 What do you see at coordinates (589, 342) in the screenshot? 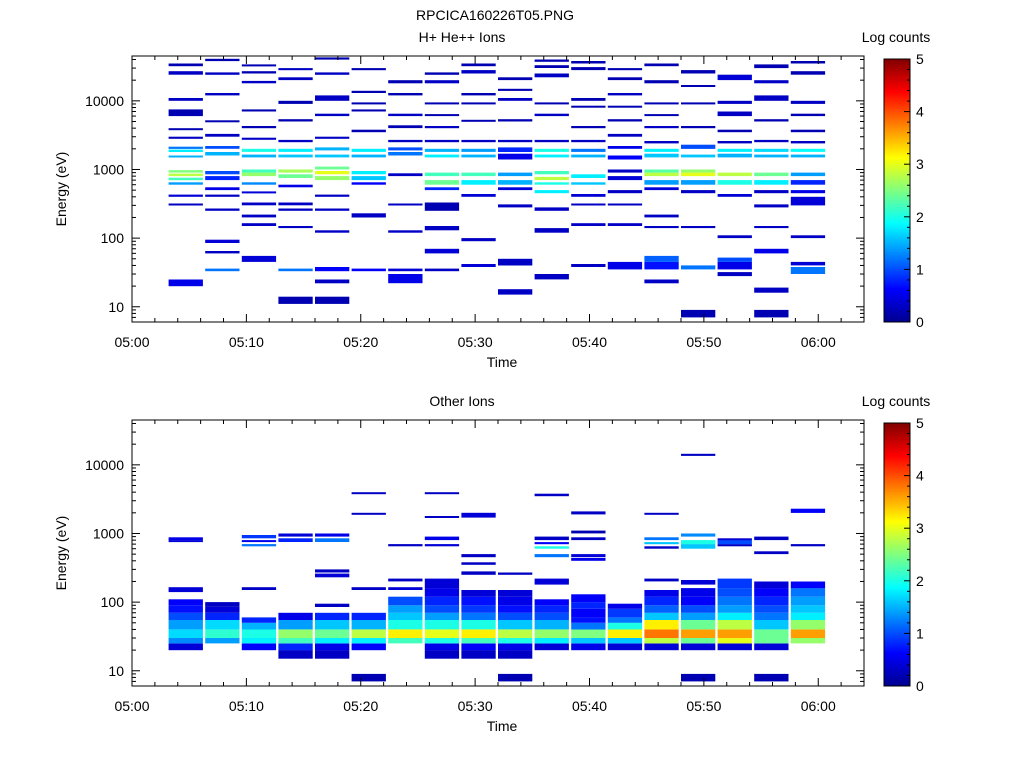
I see `x-tick-label: 05:40` at bounding box center [589, 342].